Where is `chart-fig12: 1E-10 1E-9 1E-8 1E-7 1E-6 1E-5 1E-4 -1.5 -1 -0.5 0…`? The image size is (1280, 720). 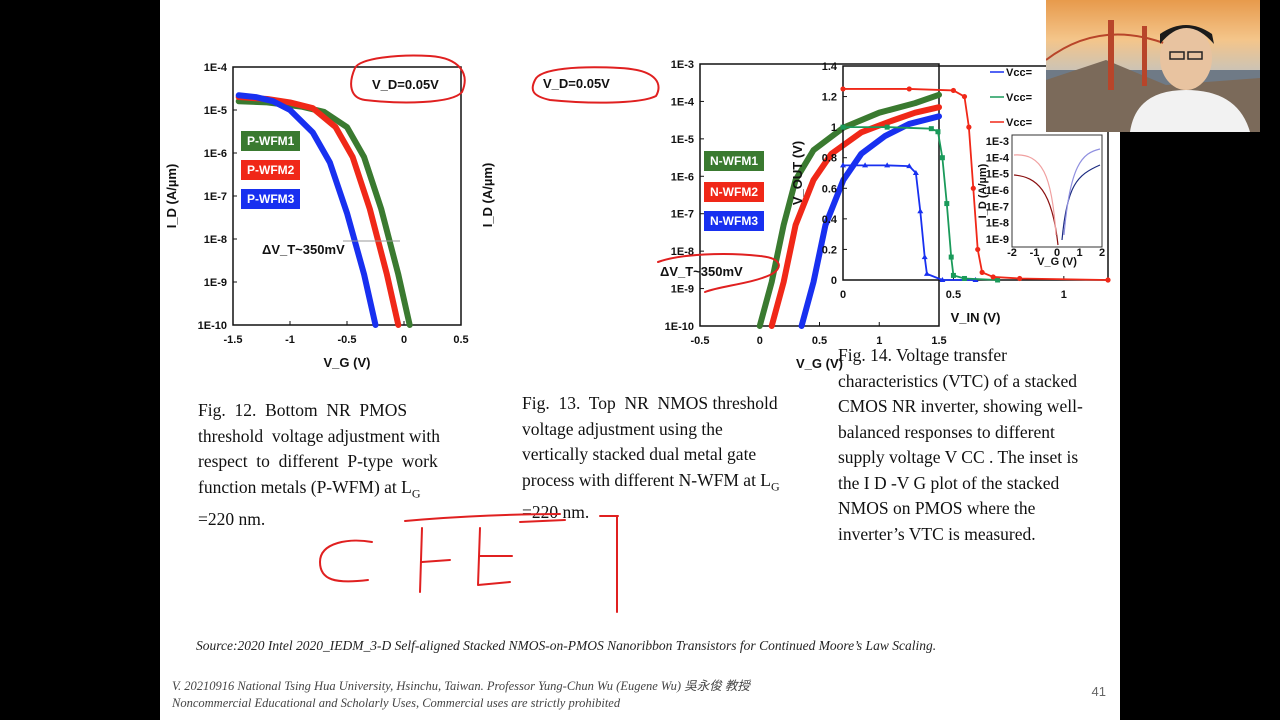
chart-fig12: 1E-10 1E-9 1E-8 1E-7 1E-6 1E-5 1E-4 -1.5 -1 -0.5 0… is located at coordinates (320, 195).